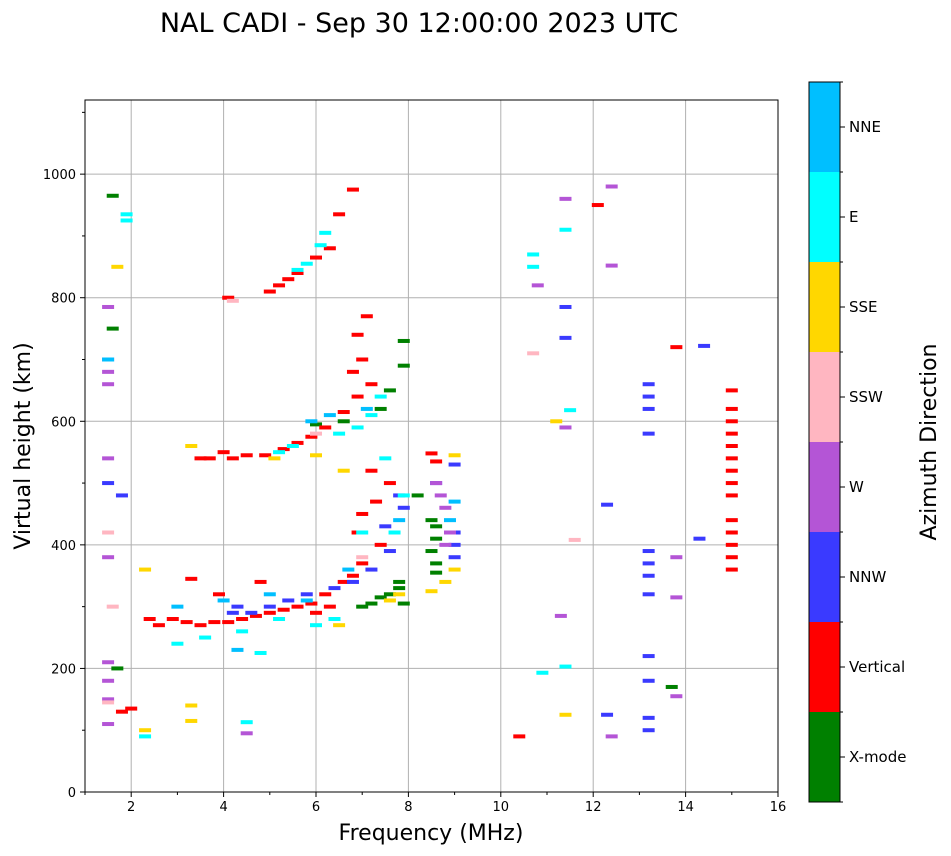 The height and width of the screenshot is (856, 951). What do you see at coordinates (929, 441) in the screenshot?
I see `colorbar-label: Azimuth Direction` at bounding box center [929, 441].